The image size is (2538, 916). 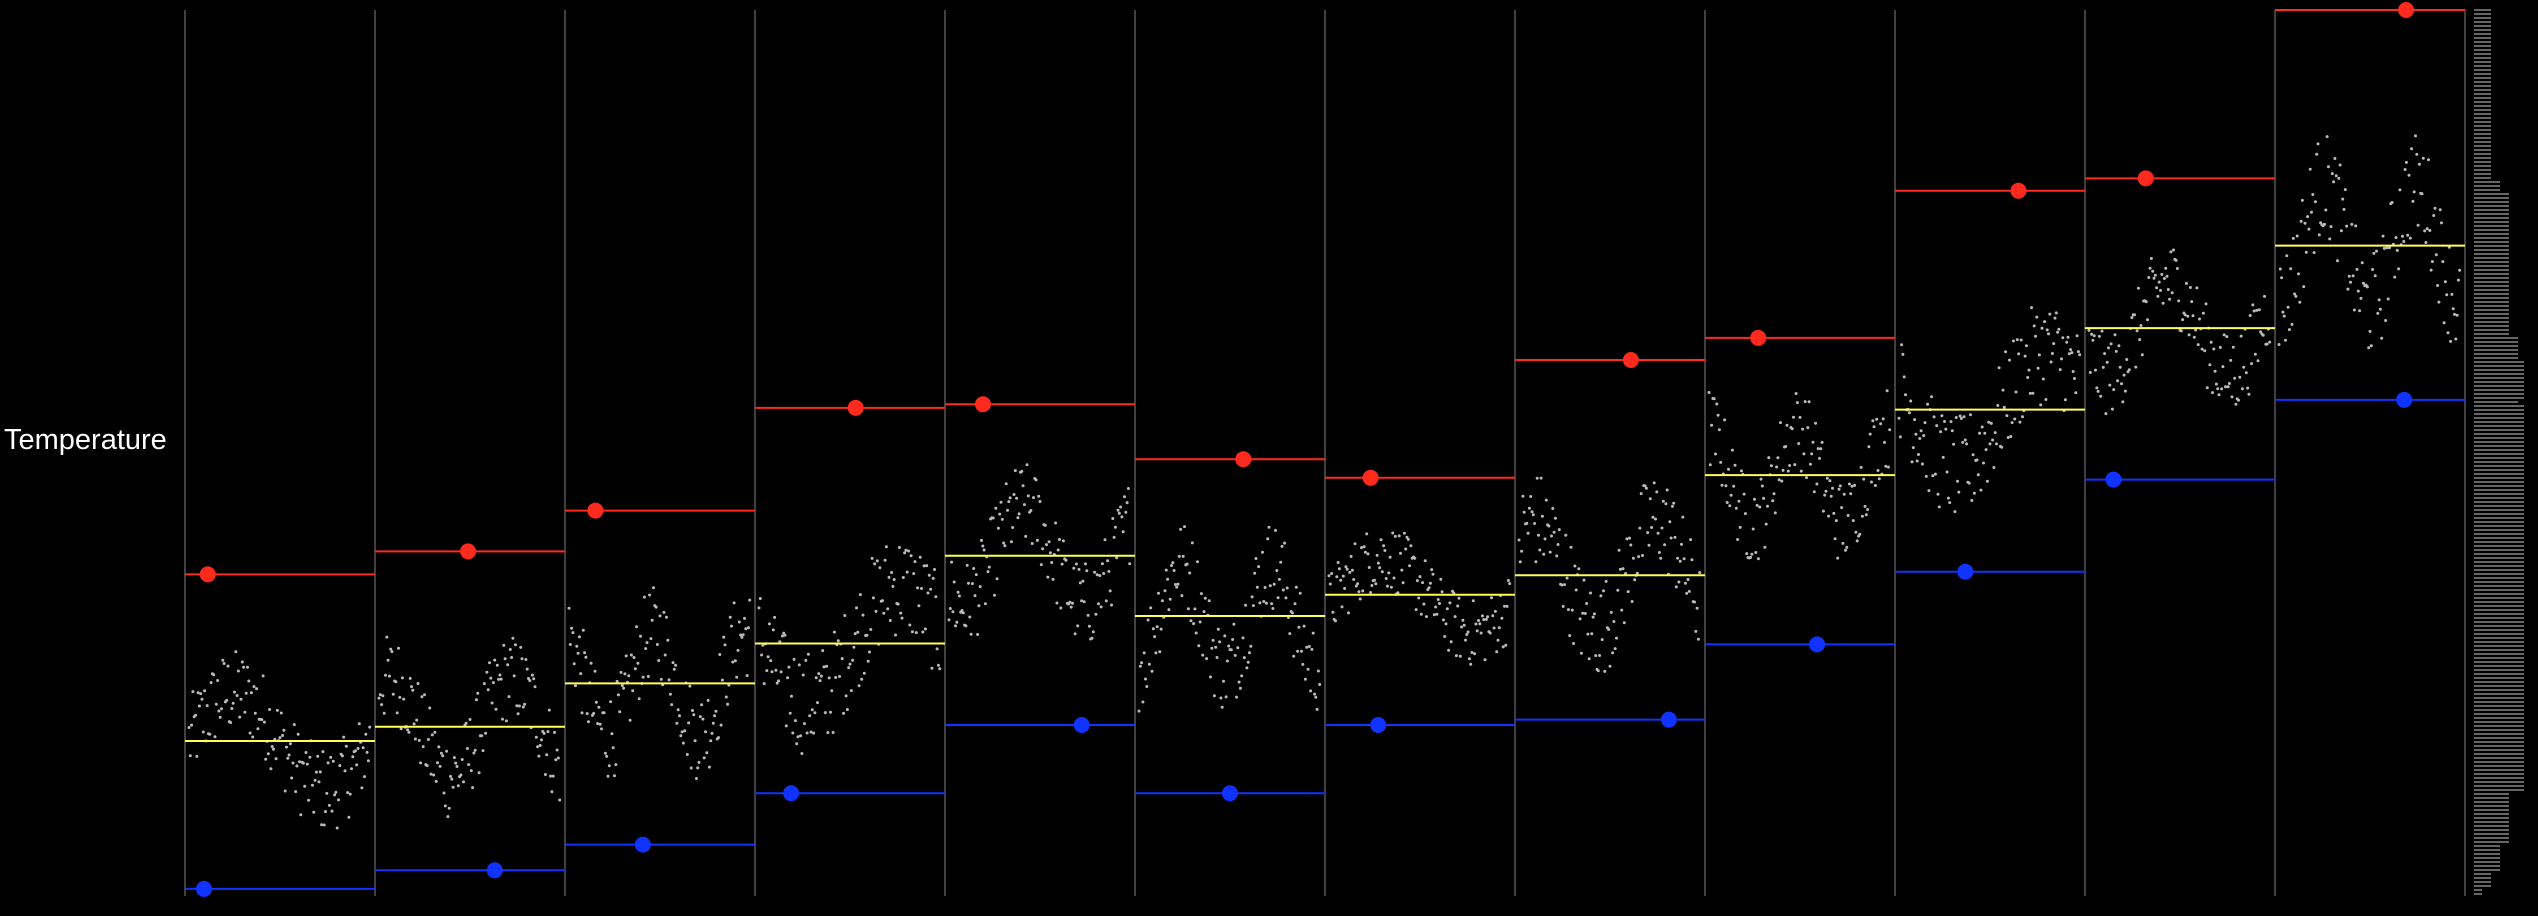 What do you see at coordinates (1081, 725) in the screenshot?
I see `min-marker` at bounding box center [1081, 725].